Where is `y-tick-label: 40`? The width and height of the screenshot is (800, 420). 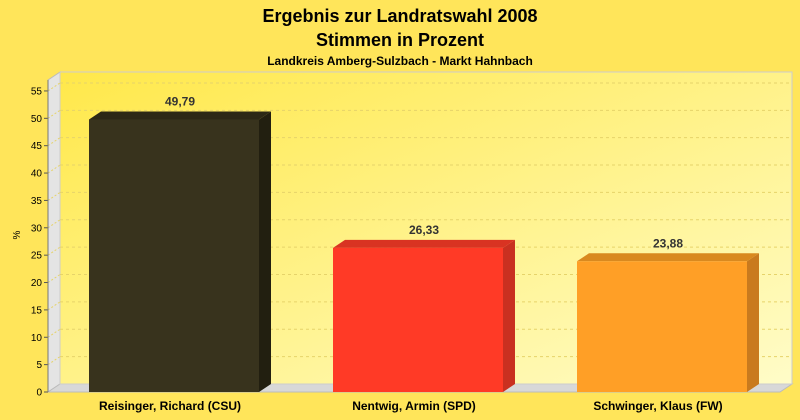 y-tick-label: 40 is located at coordinates (37, 174).